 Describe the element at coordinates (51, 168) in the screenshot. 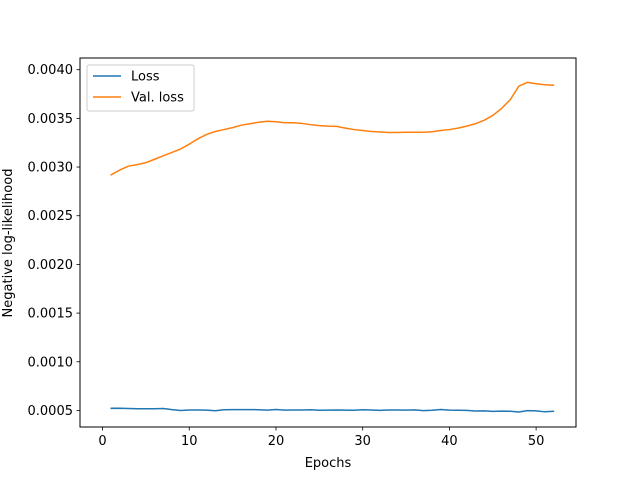

I see `y-tick-label: 0.0030` at that location.